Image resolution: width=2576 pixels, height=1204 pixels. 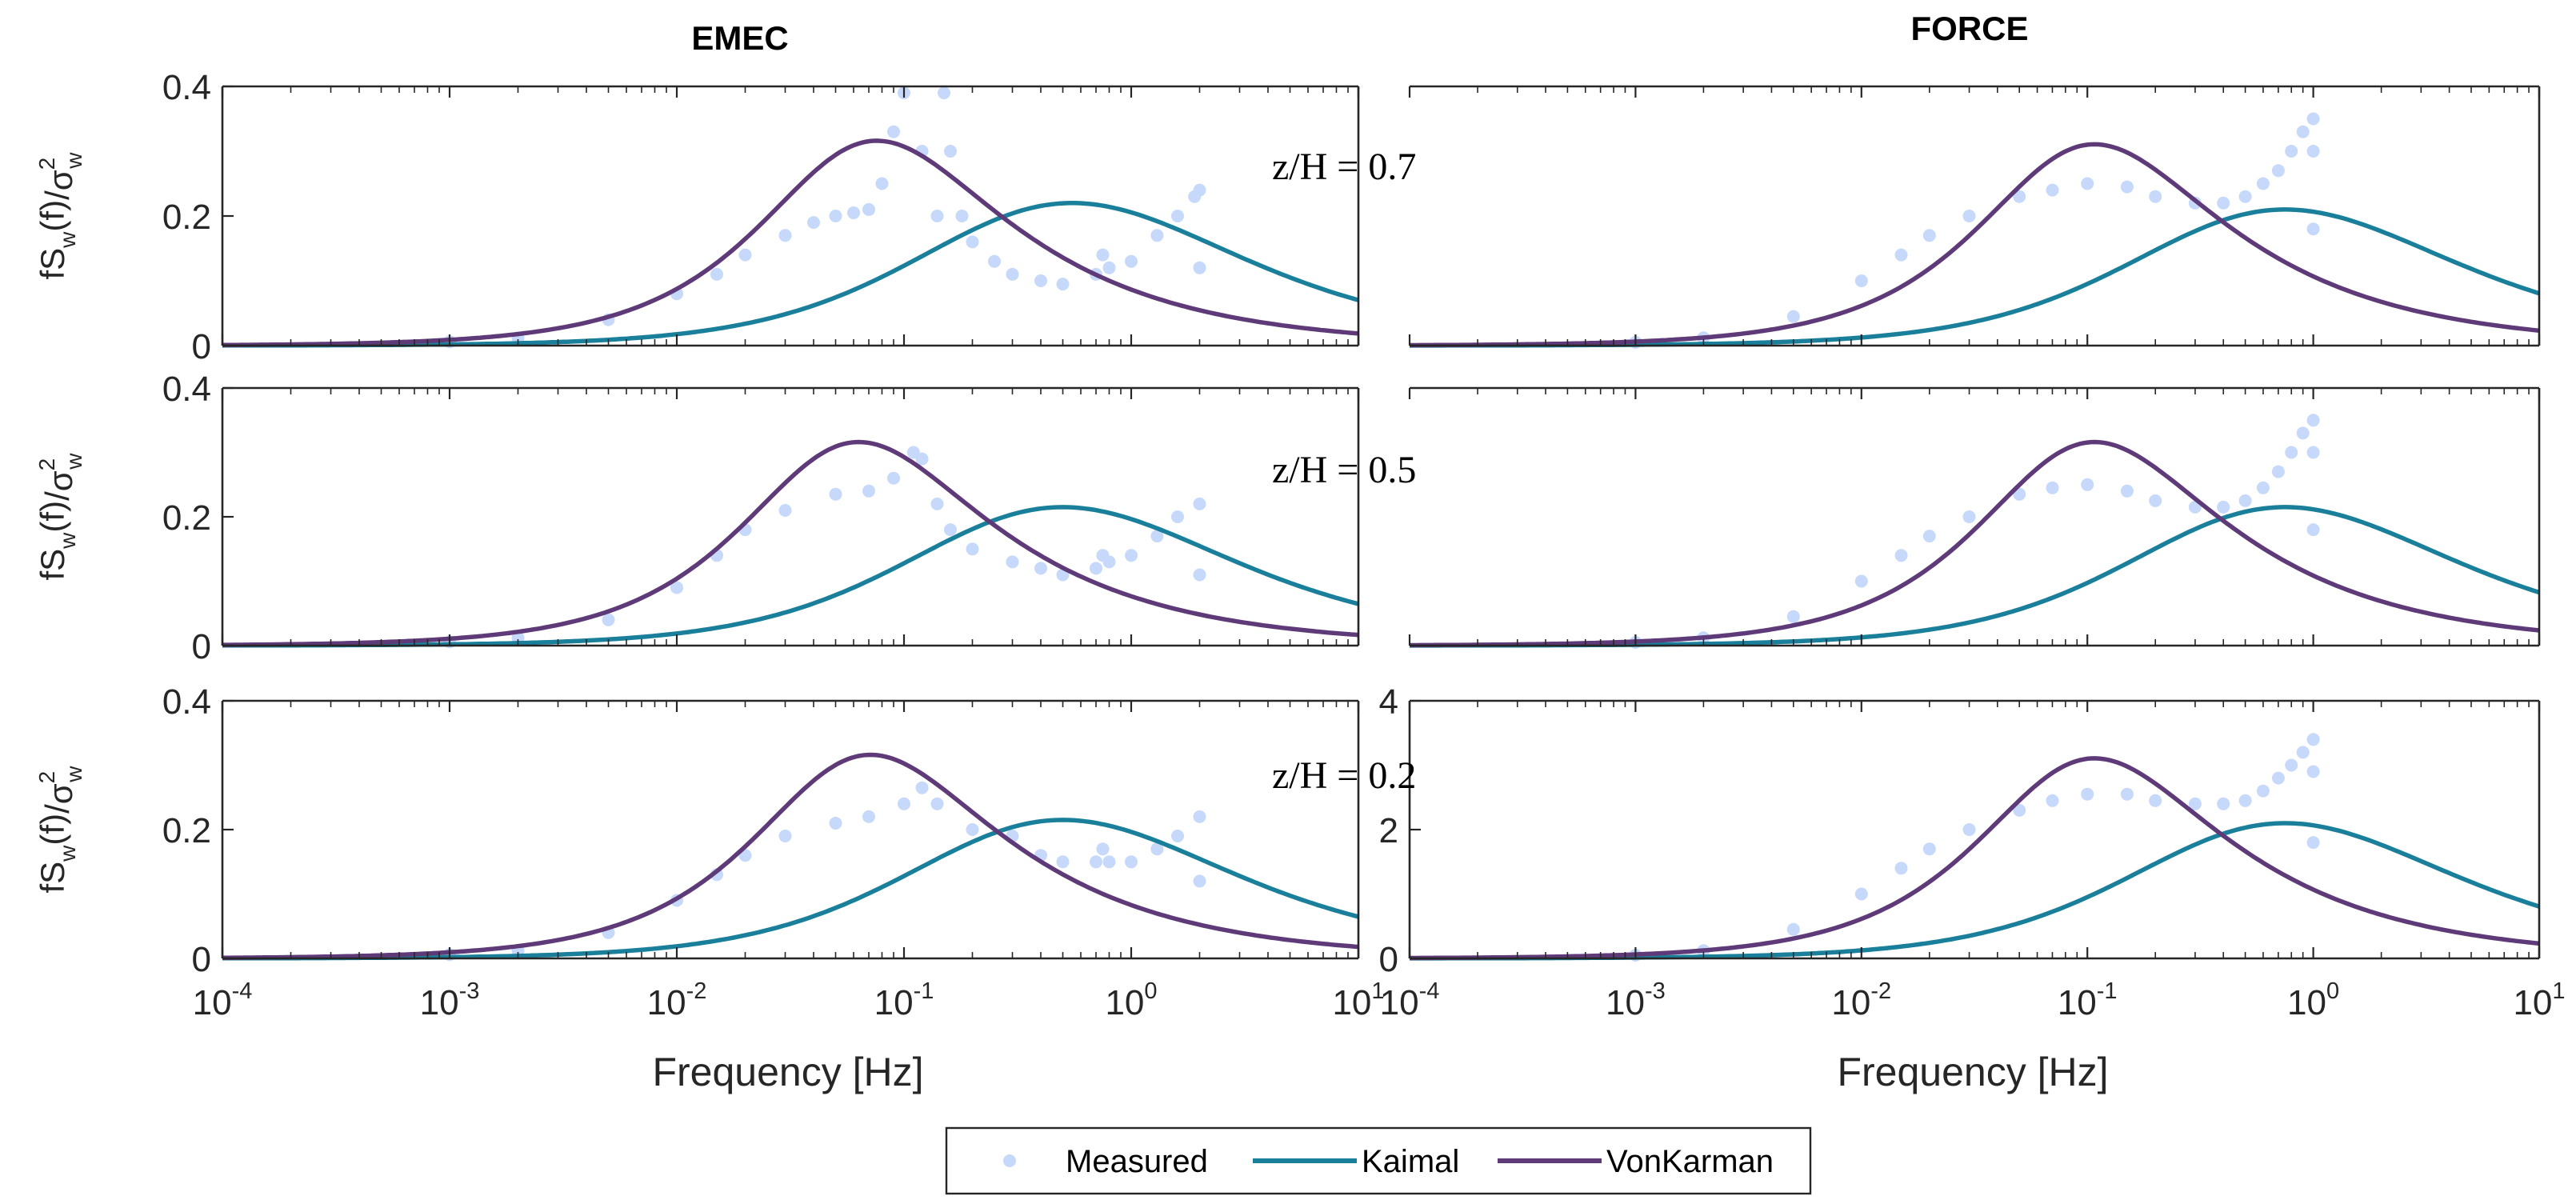 What do you see at coordinates (1009, 1160) in the screenshot?
I see `legend-marker-measured` at bounding box center [1009, 1160].